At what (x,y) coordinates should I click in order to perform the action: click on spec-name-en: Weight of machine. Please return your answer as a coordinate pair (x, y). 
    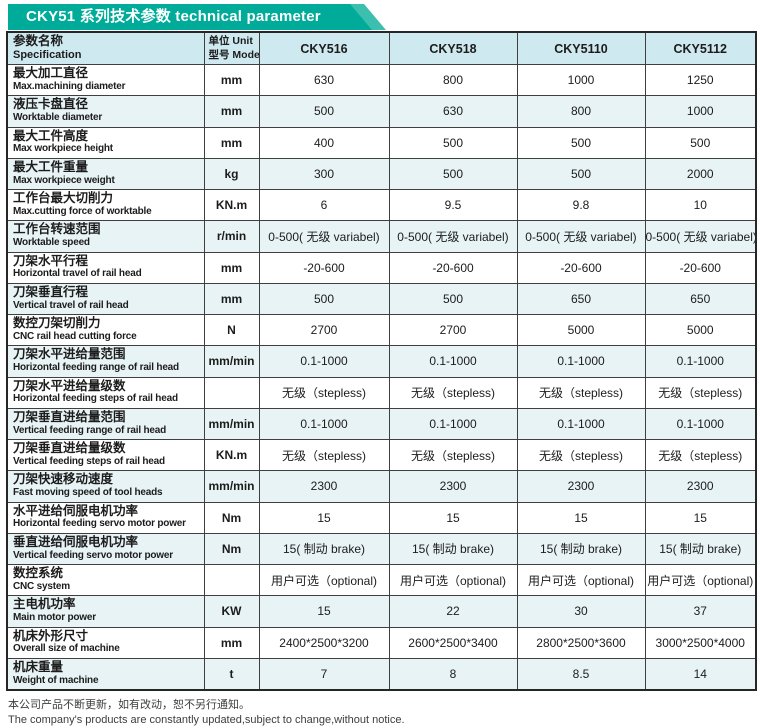
    Looking at the image, I should click on (56, 680).